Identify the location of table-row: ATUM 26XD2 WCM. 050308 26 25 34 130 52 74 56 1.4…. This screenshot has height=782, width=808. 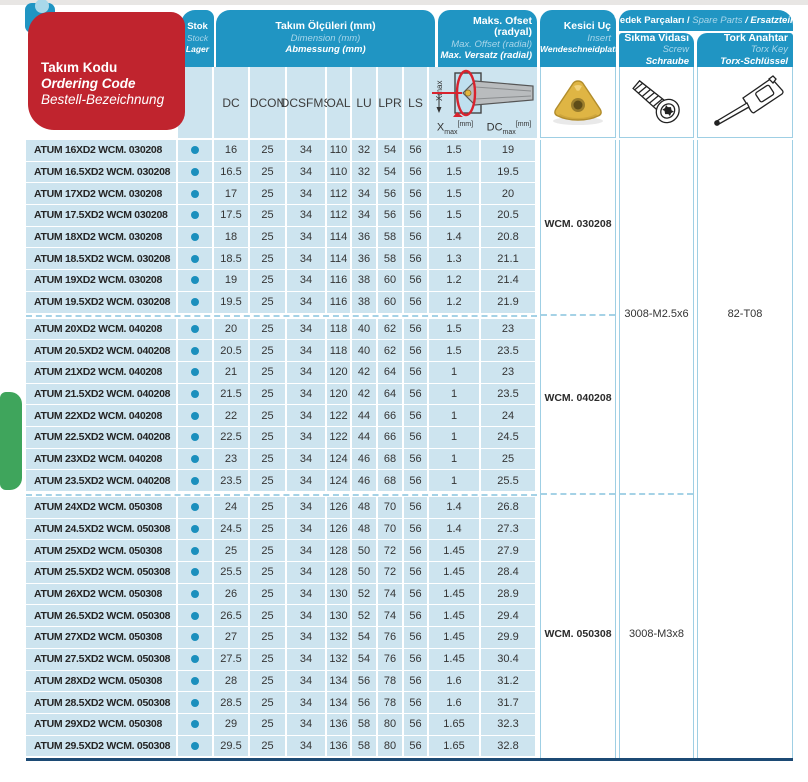
(281, 594).